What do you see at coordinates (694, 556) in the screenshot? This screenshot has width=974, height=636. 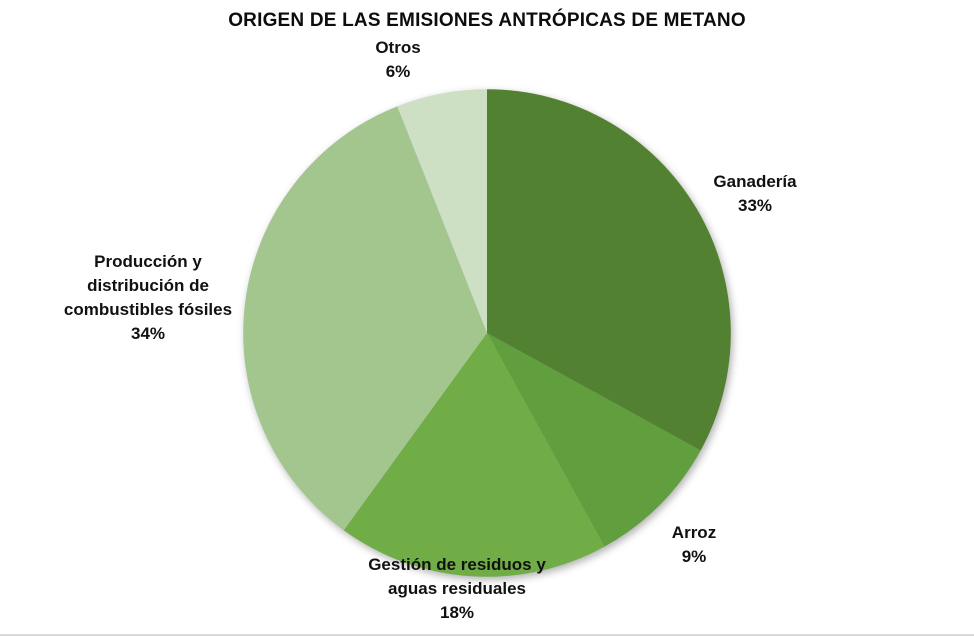 I see `slice-pct: 9%` at bounding box center [694, 556].